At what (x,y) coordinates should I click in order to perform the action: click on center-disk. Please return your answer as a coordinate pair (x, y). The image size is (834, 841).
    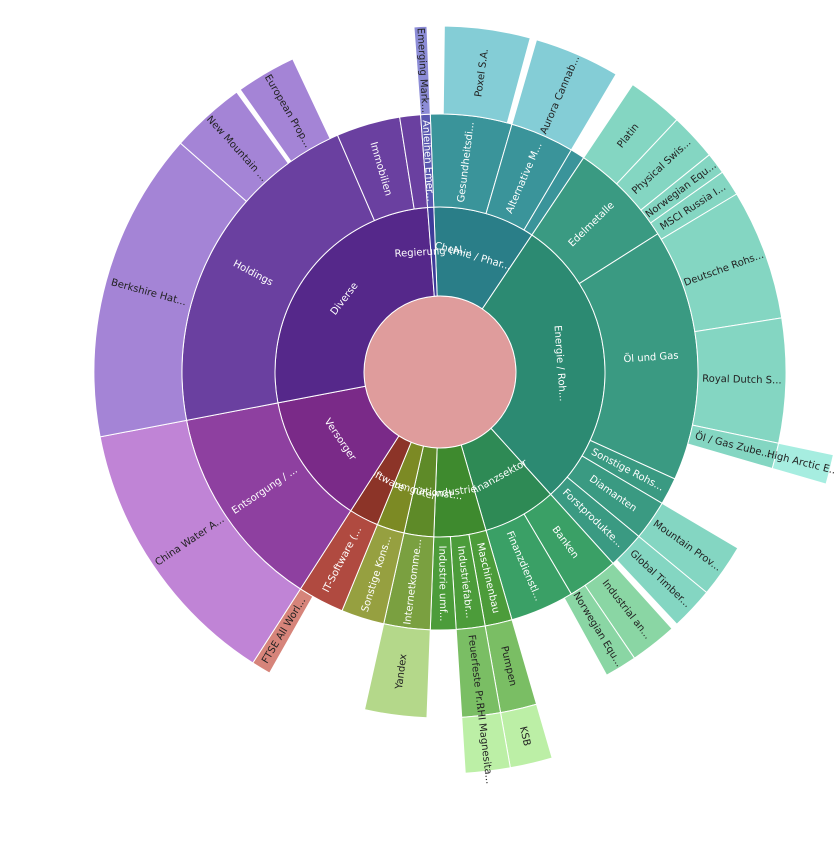
    Looking at the image, I should click on (440, 372).